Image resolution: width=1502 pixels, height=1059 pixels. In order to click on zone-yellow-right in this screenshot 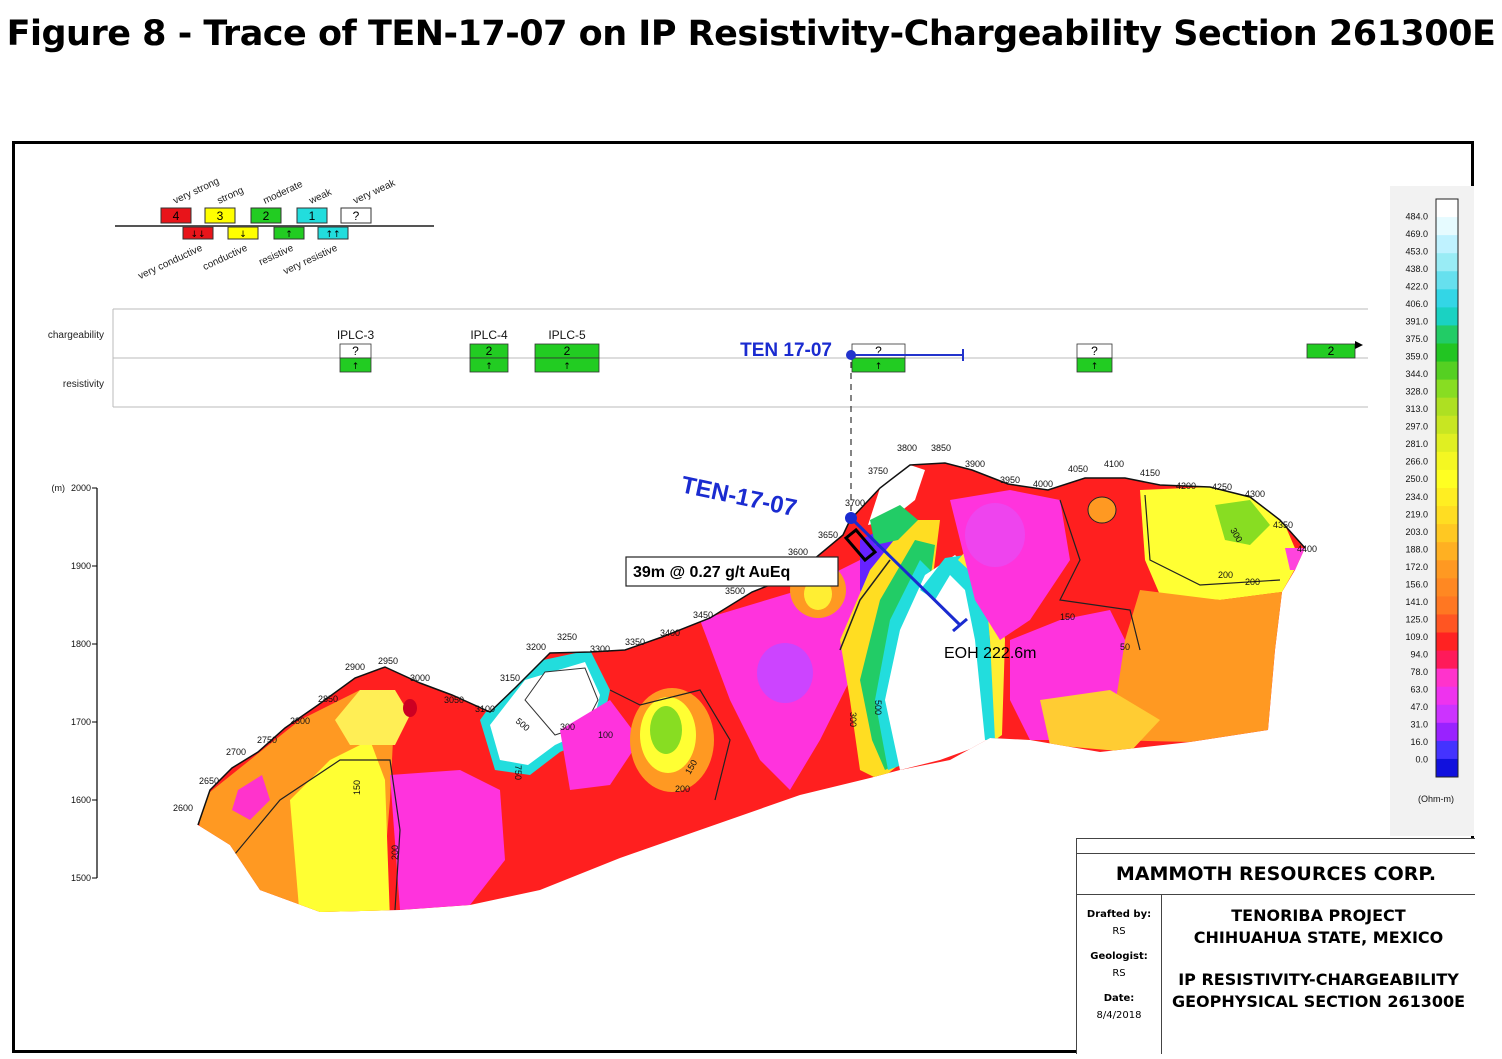, I will do `click(1220, 543)`.